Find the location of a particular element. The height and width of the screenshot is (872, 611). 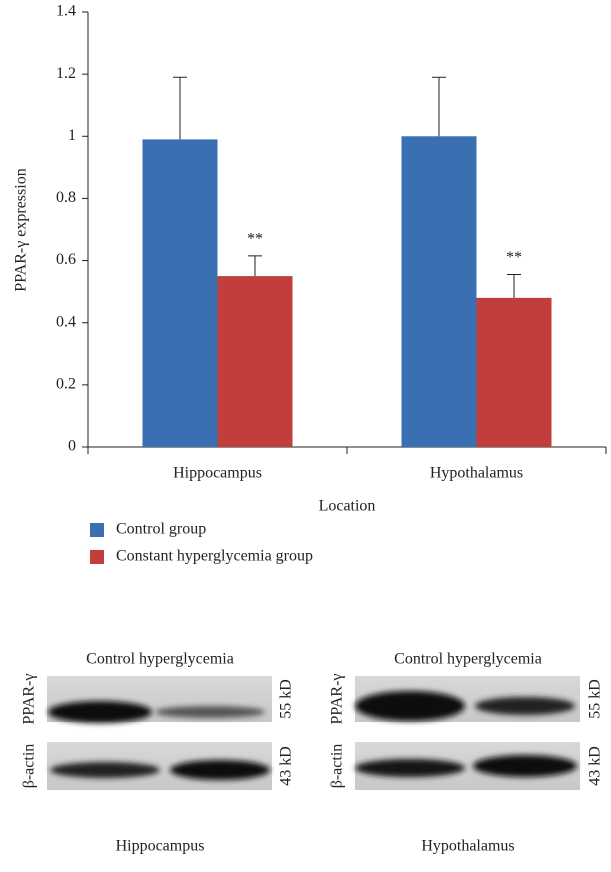

y-tick-label: 0.6 is located at coordinates (66, 259).